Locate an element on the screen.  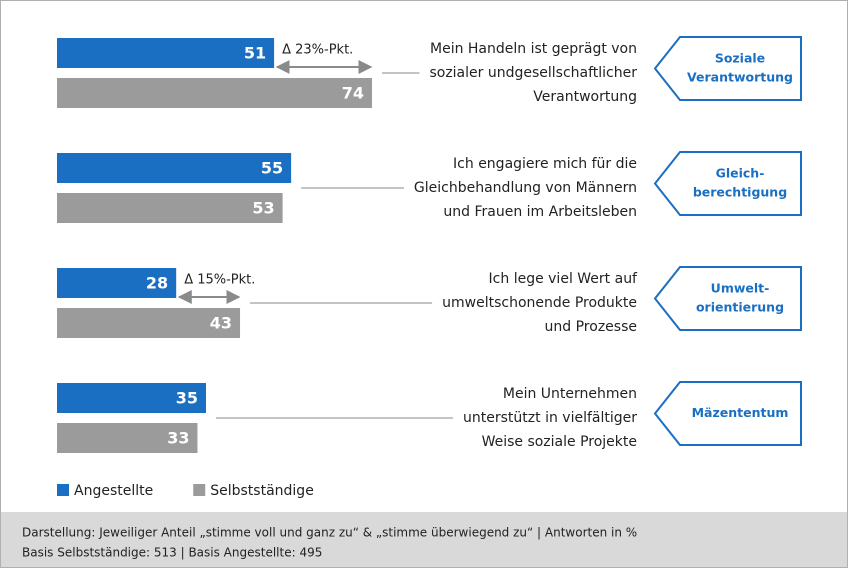
tag-label: Mäzententum is located at coordinates (740, 412).